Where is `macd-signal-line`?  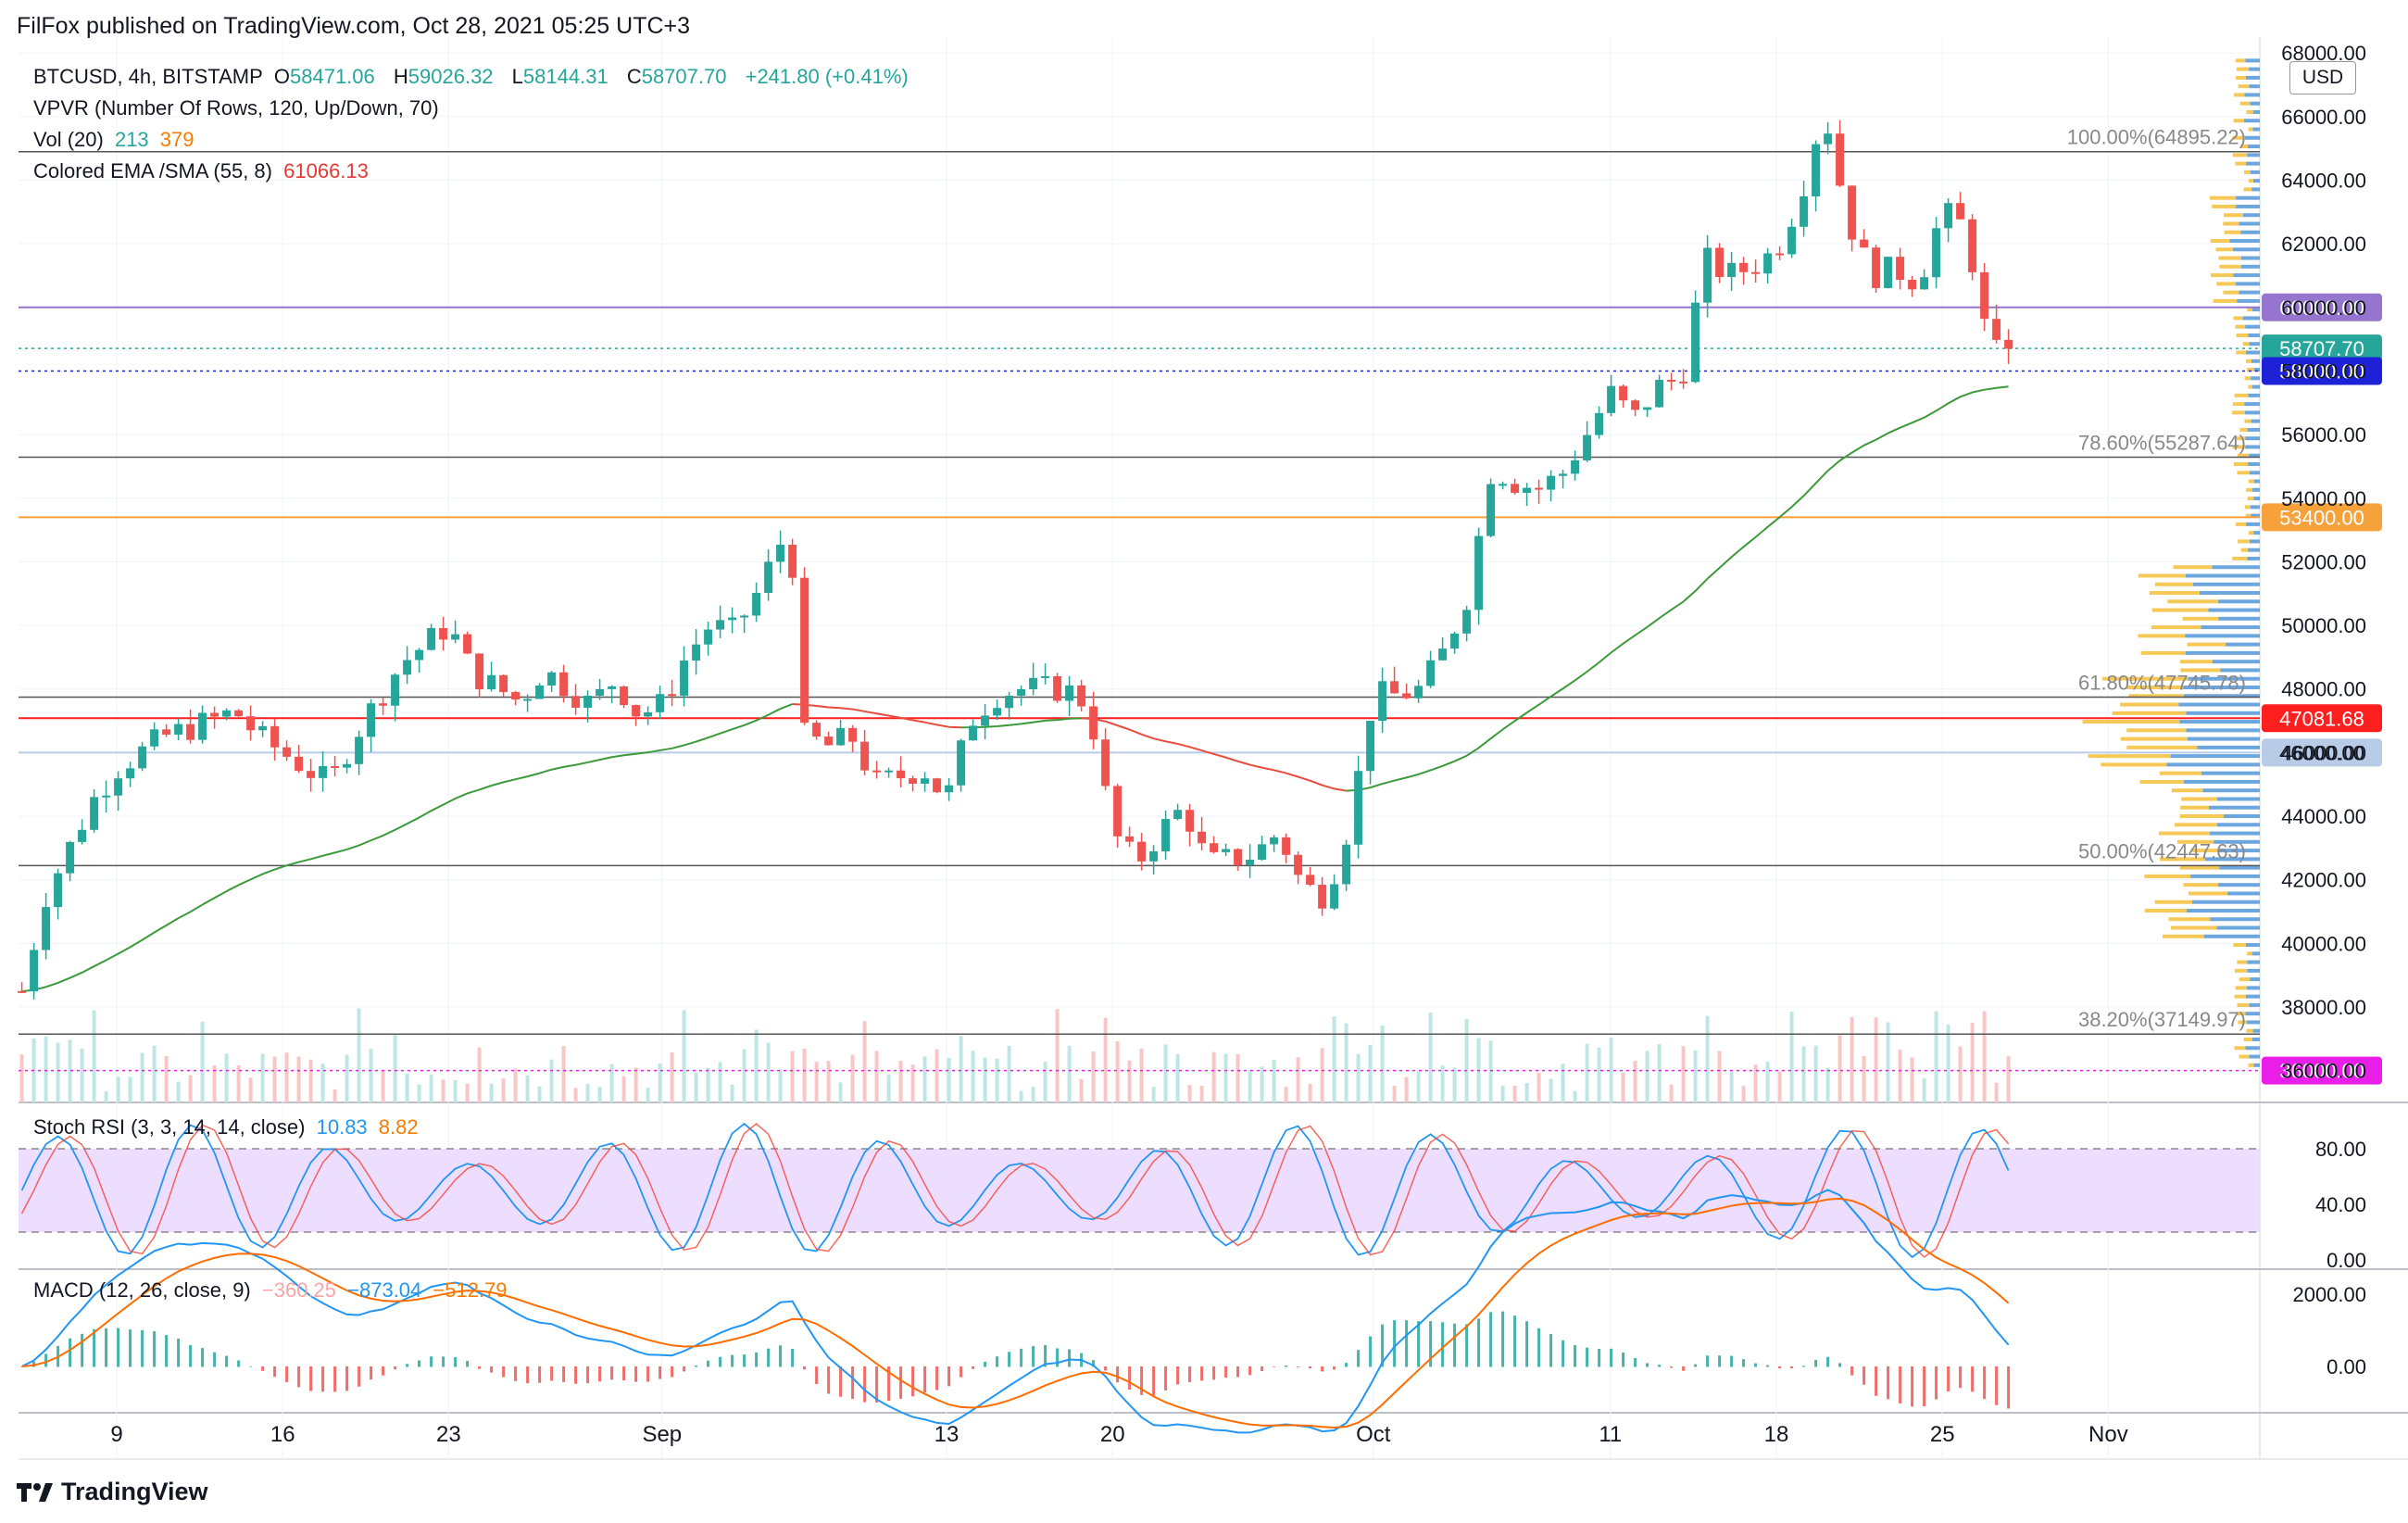
macd-signal-line is located at coordinates (1015, 1313).